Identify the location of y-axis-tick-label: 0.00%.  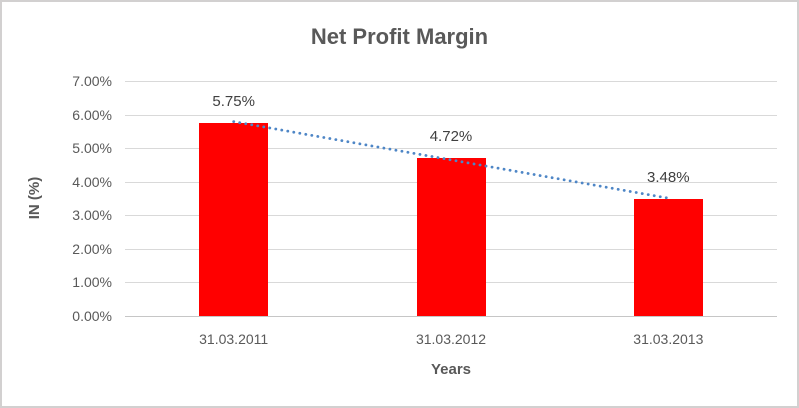
(92, 316).